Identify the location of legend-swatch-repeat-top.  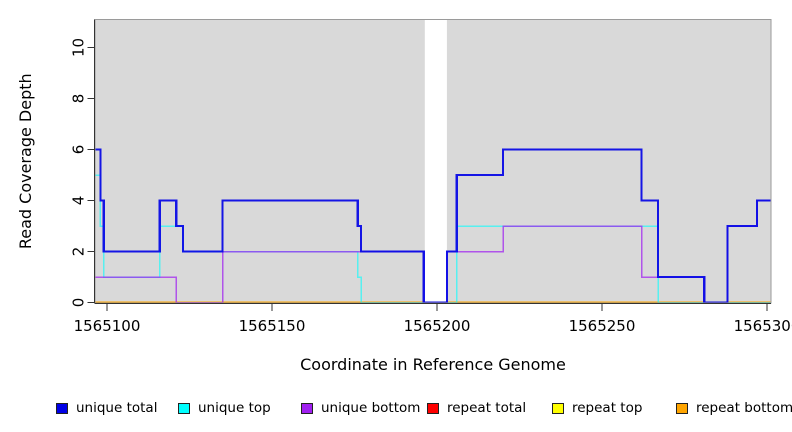
(558, 408).